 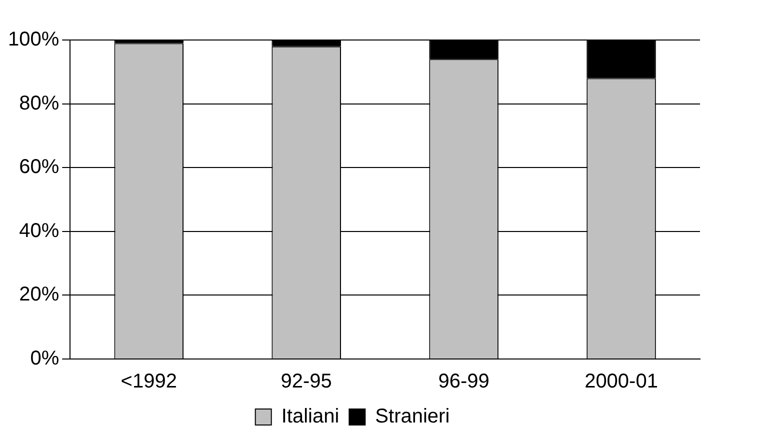 I want to click on x-tick-label: <1992, so click(x=148, y=381).